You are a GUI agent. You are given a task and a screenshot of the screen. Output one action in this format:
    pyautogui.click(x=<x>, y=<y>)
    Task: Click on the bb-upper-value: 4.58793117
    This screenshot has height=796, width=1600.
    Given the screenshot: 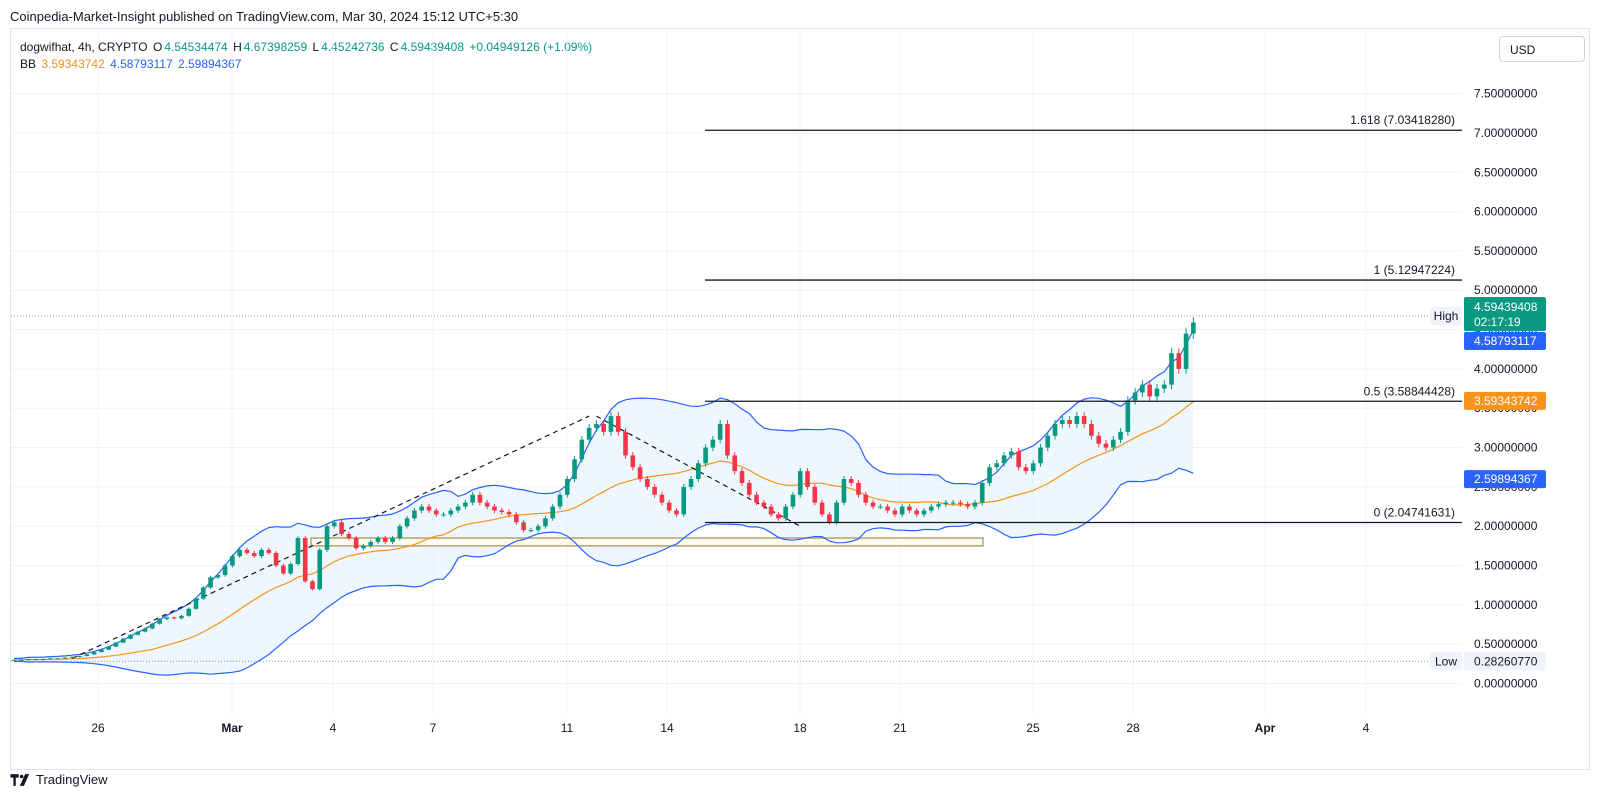 What is the action you would take?
    pyautogui.click(x=141, y=64)
    